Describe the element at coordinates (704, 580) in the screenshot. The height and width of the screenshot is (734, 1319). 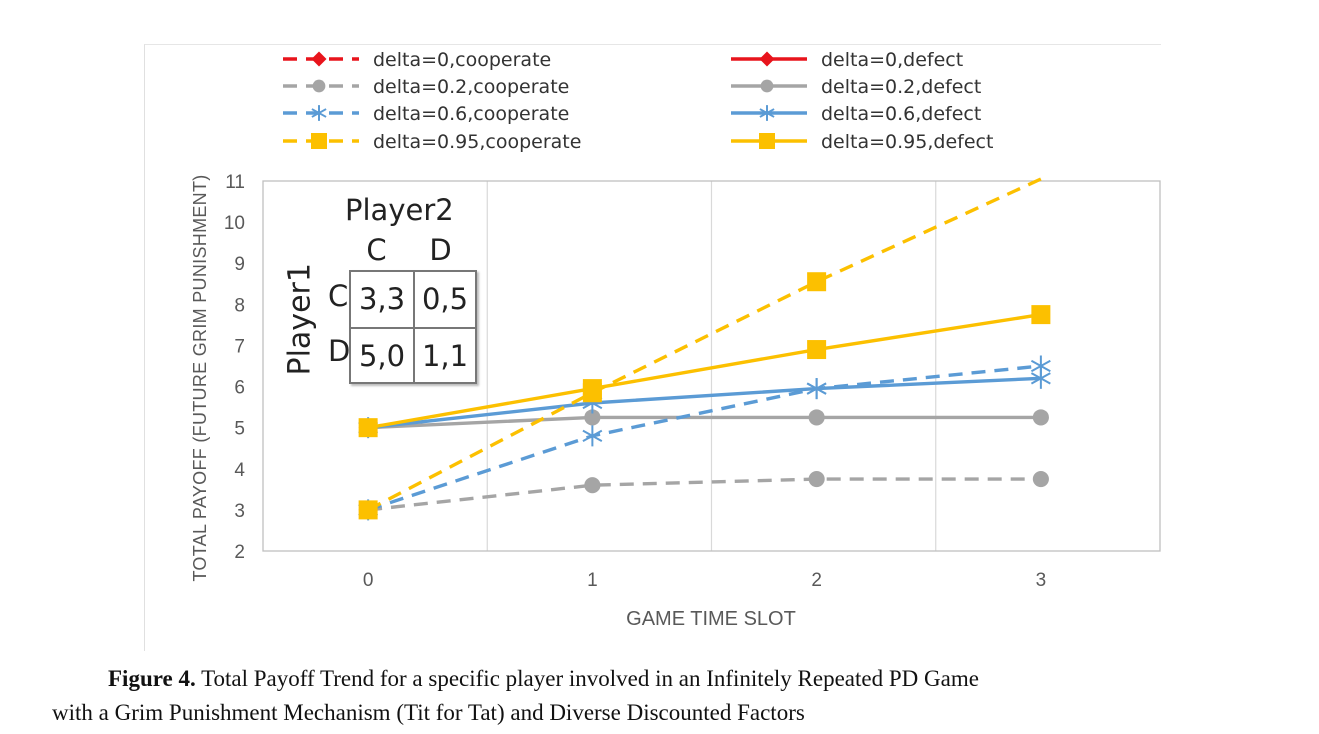
I see `x-tick-labels: 0 1 2 3` at that location.